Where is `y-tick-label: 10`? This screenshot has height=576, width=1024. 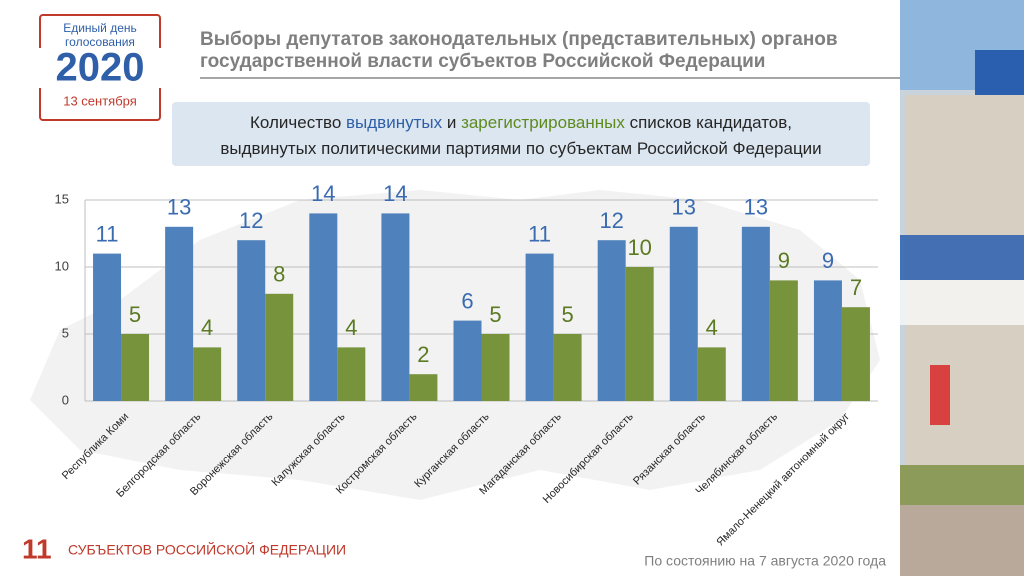 y-tick-label: 10 is located at coordinates (62, 265).